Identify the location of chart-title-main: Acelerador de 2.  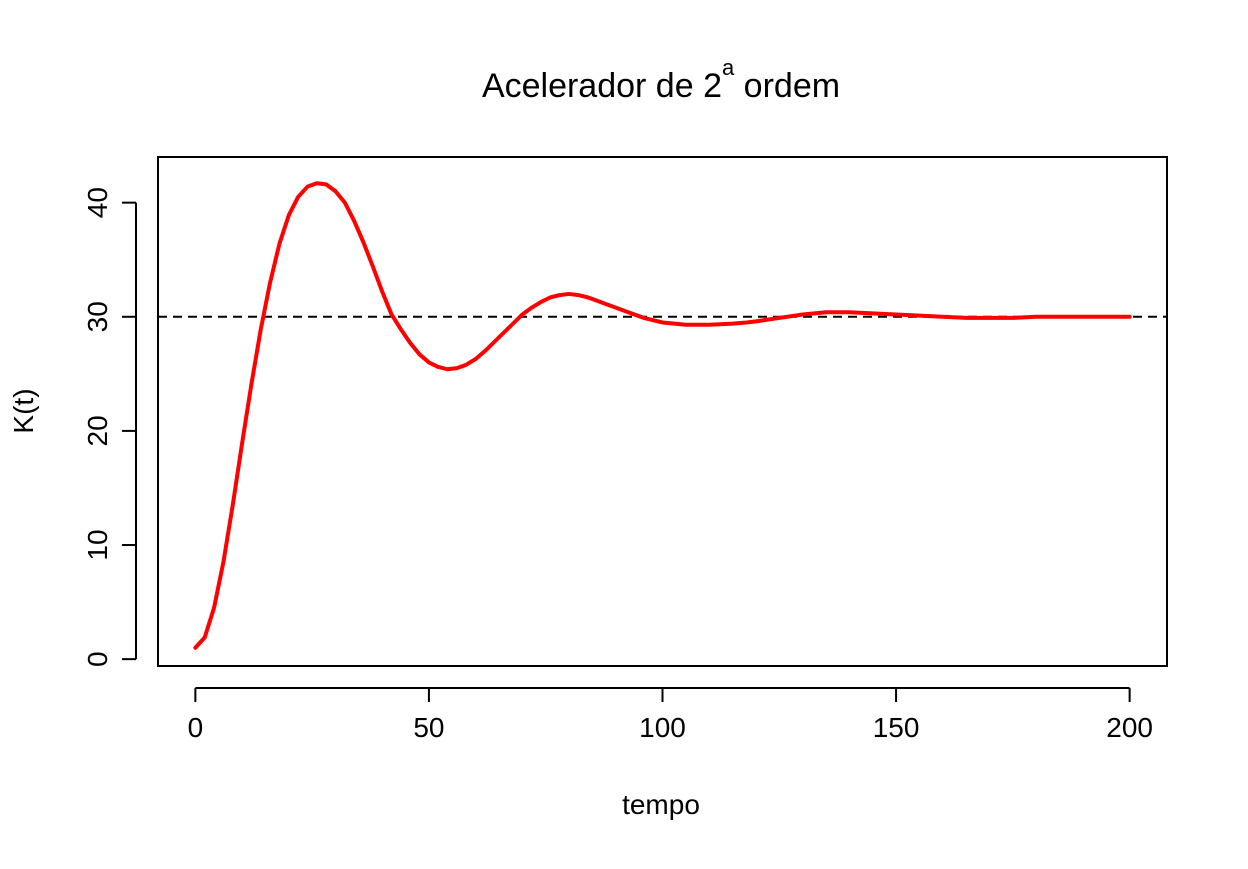
(602, 86).